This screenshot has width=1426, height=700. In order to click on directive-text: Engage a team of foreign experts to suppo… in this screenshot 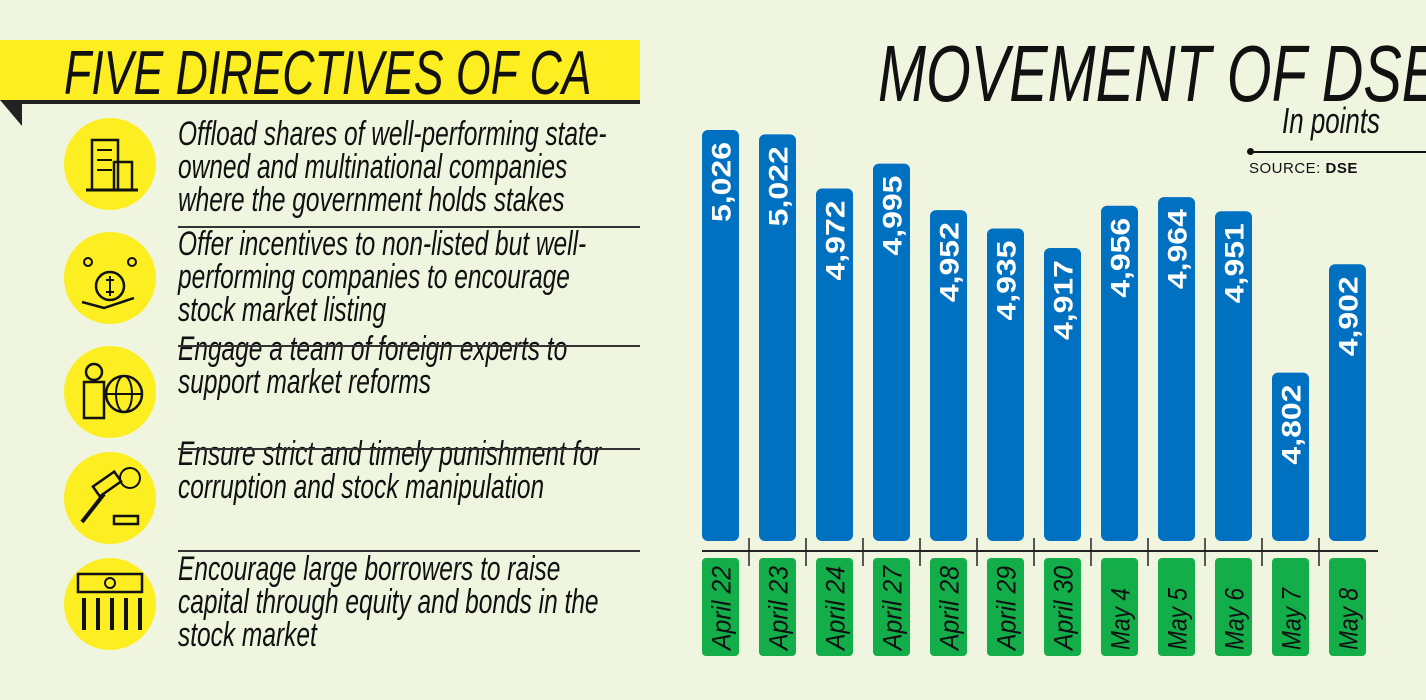, I will do `click(448, 365)`.